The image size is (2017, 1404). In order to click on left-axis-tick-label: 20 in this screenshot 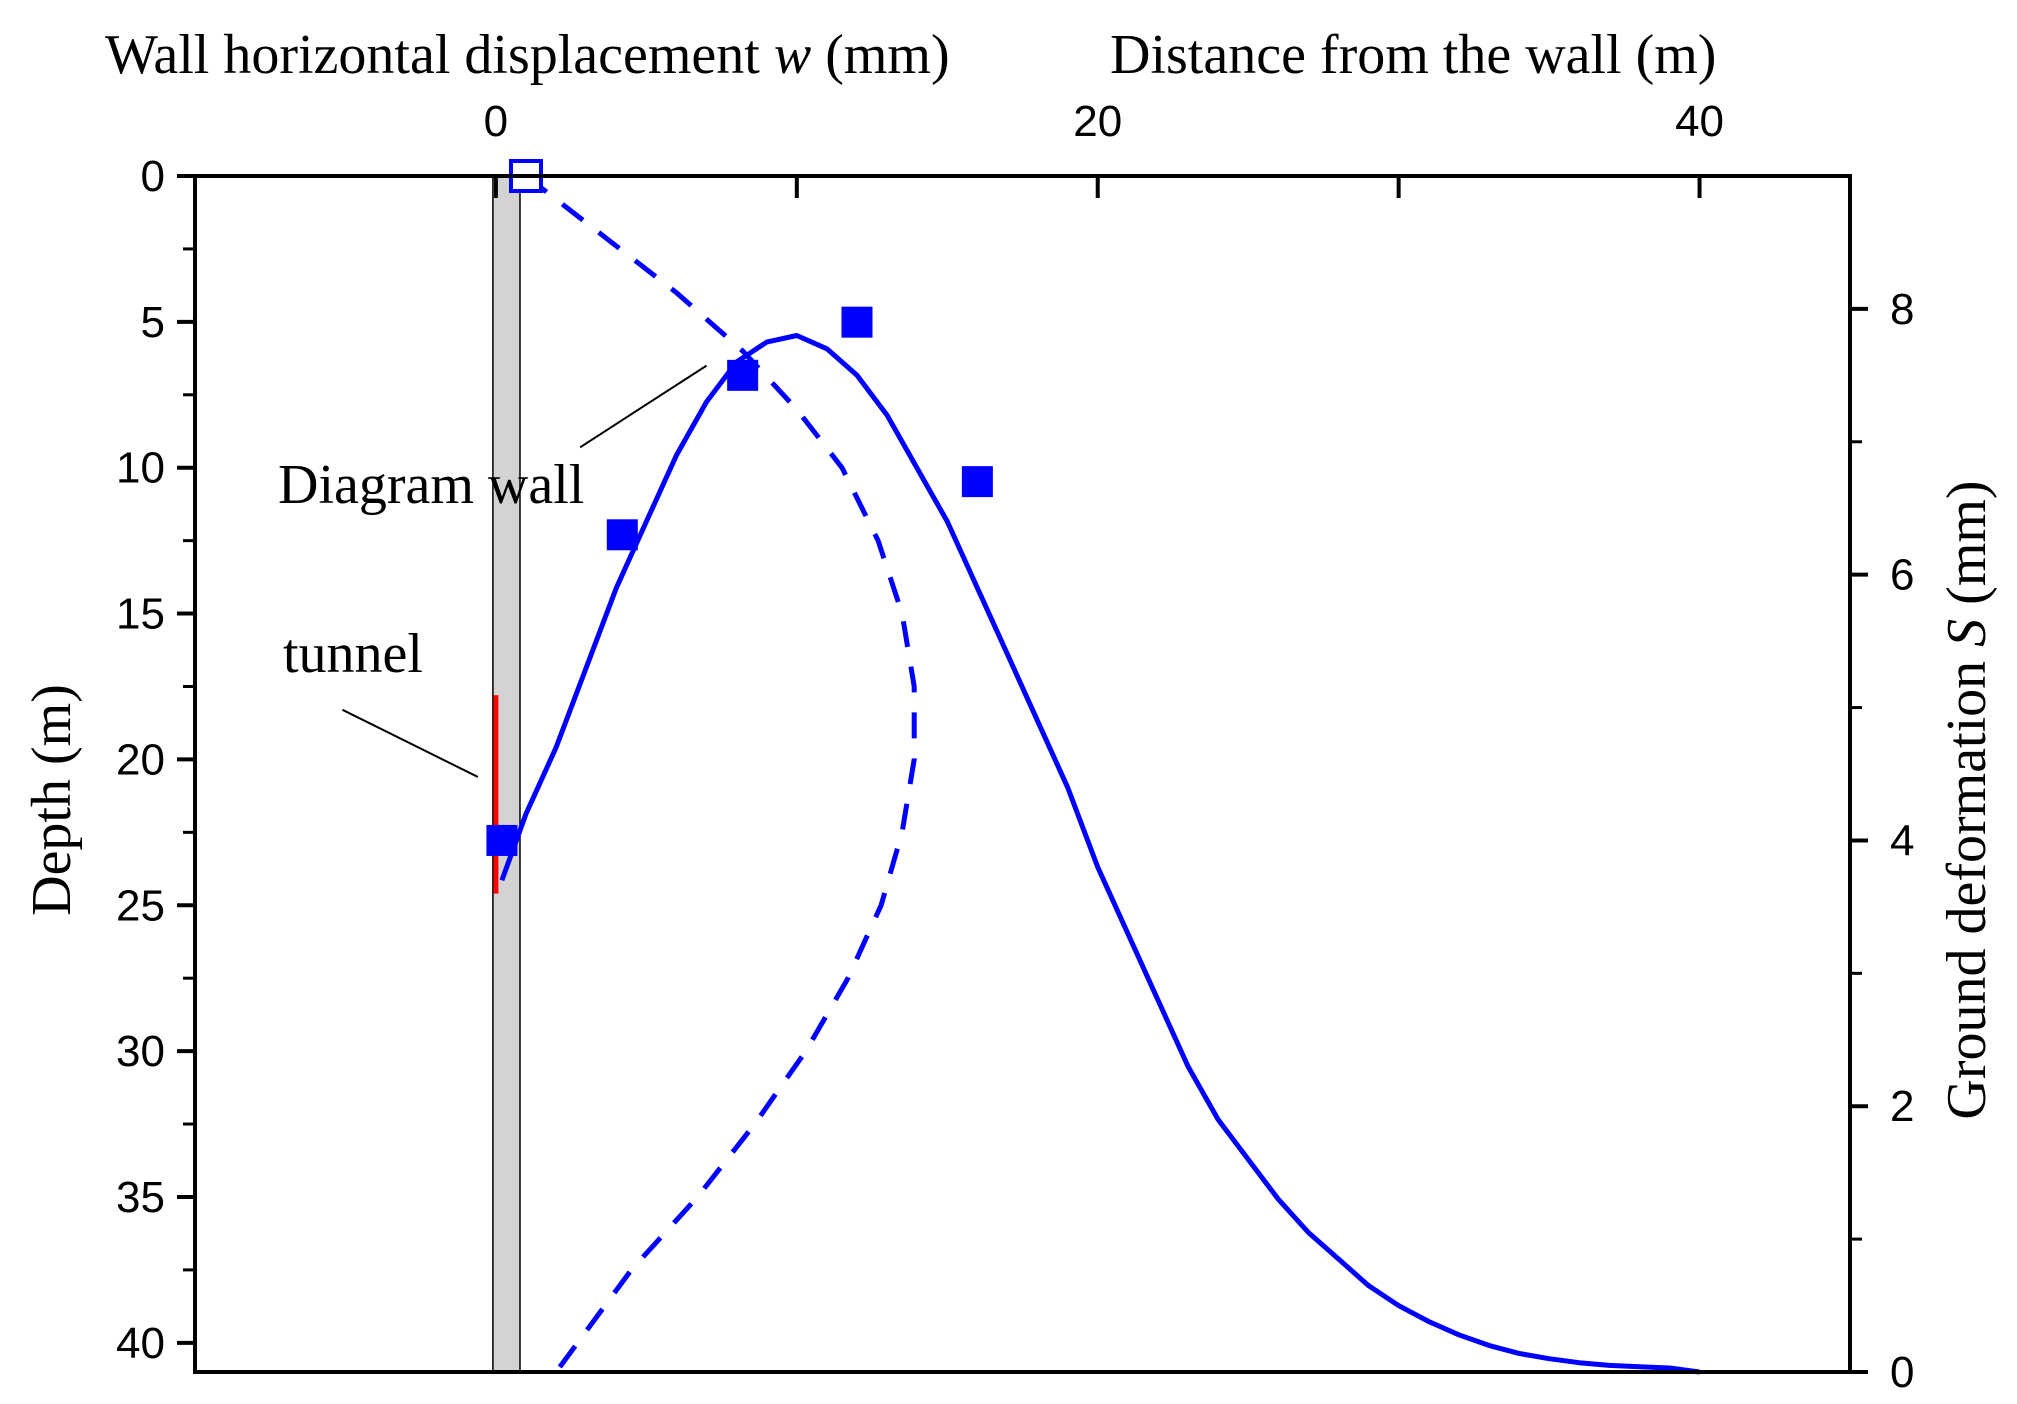, I will do `click(140, 759)`.